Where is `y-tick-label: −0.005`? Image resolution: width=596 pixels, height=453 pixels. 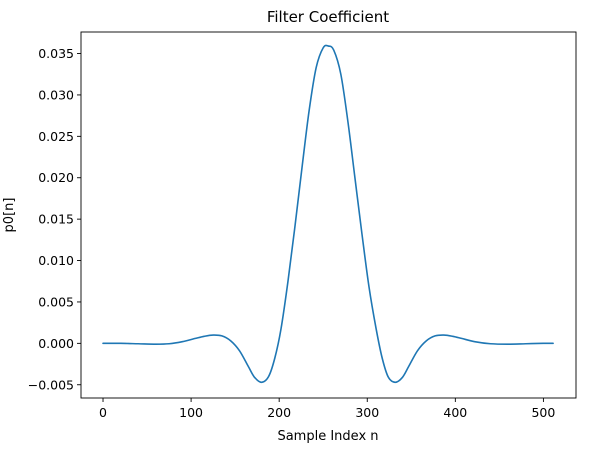
y-tick-label: −0.005 is located at coordinates (51, 384).